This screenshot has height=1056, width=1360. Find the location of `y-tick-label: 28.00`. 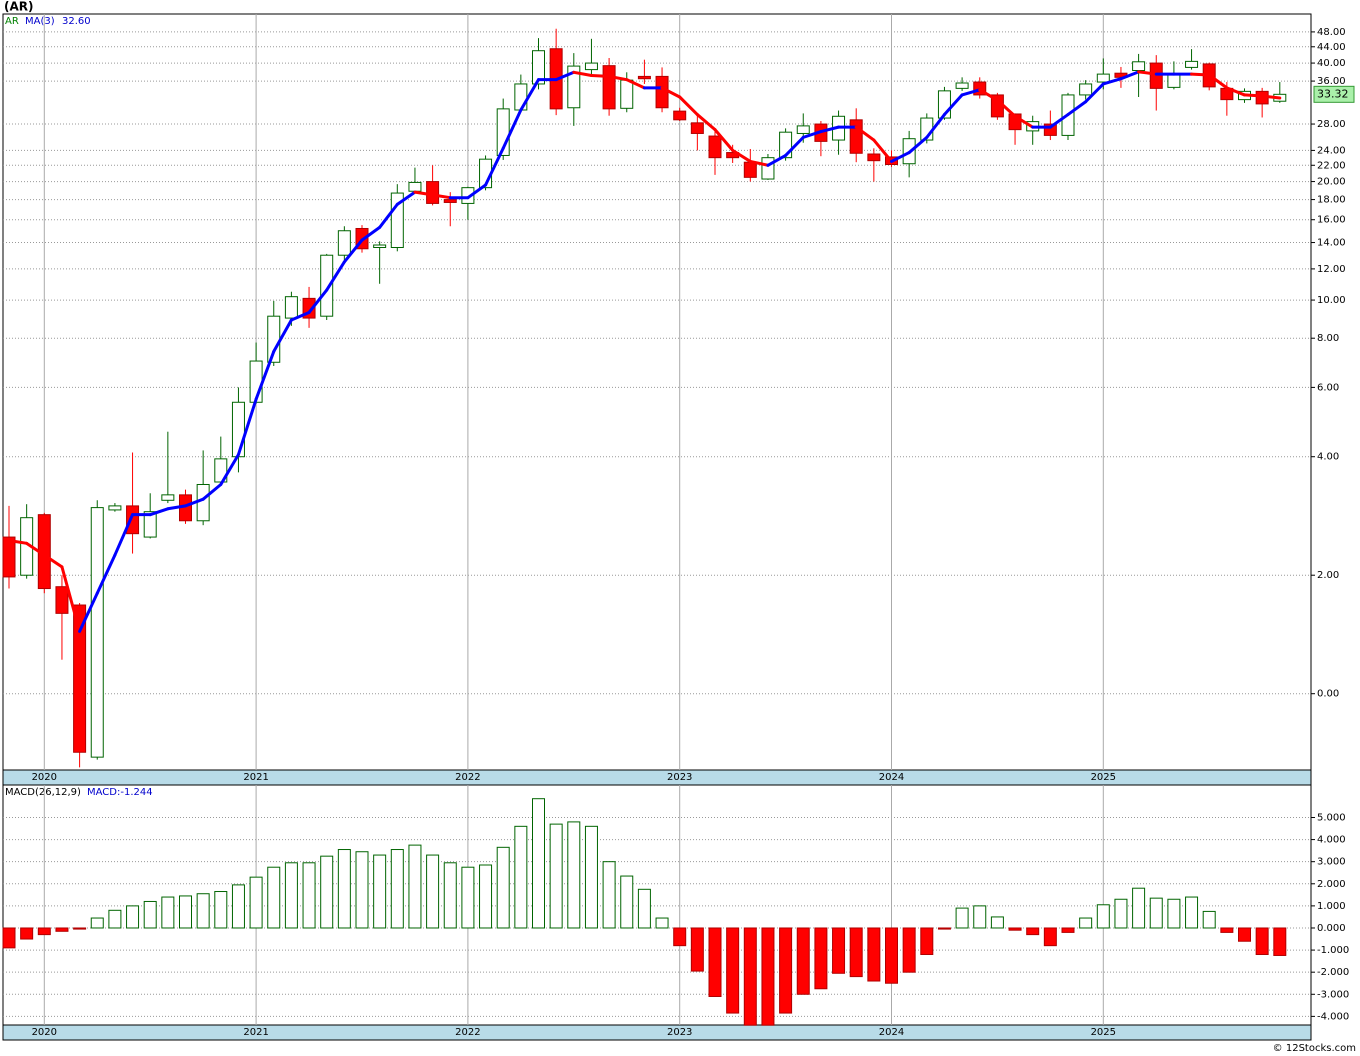

y-tick-label: 28.00 is located at coordinates (1331, 124).